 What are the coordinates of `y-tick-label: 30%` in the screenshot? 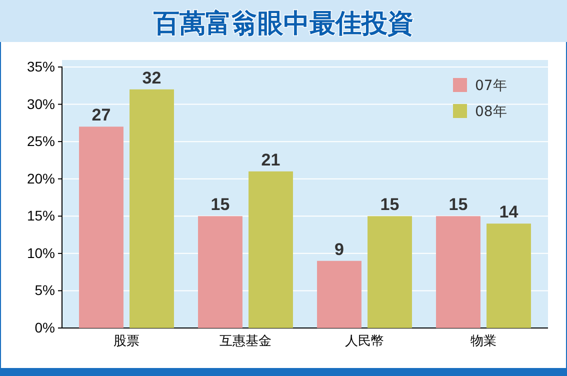 It's located at (40, 104).